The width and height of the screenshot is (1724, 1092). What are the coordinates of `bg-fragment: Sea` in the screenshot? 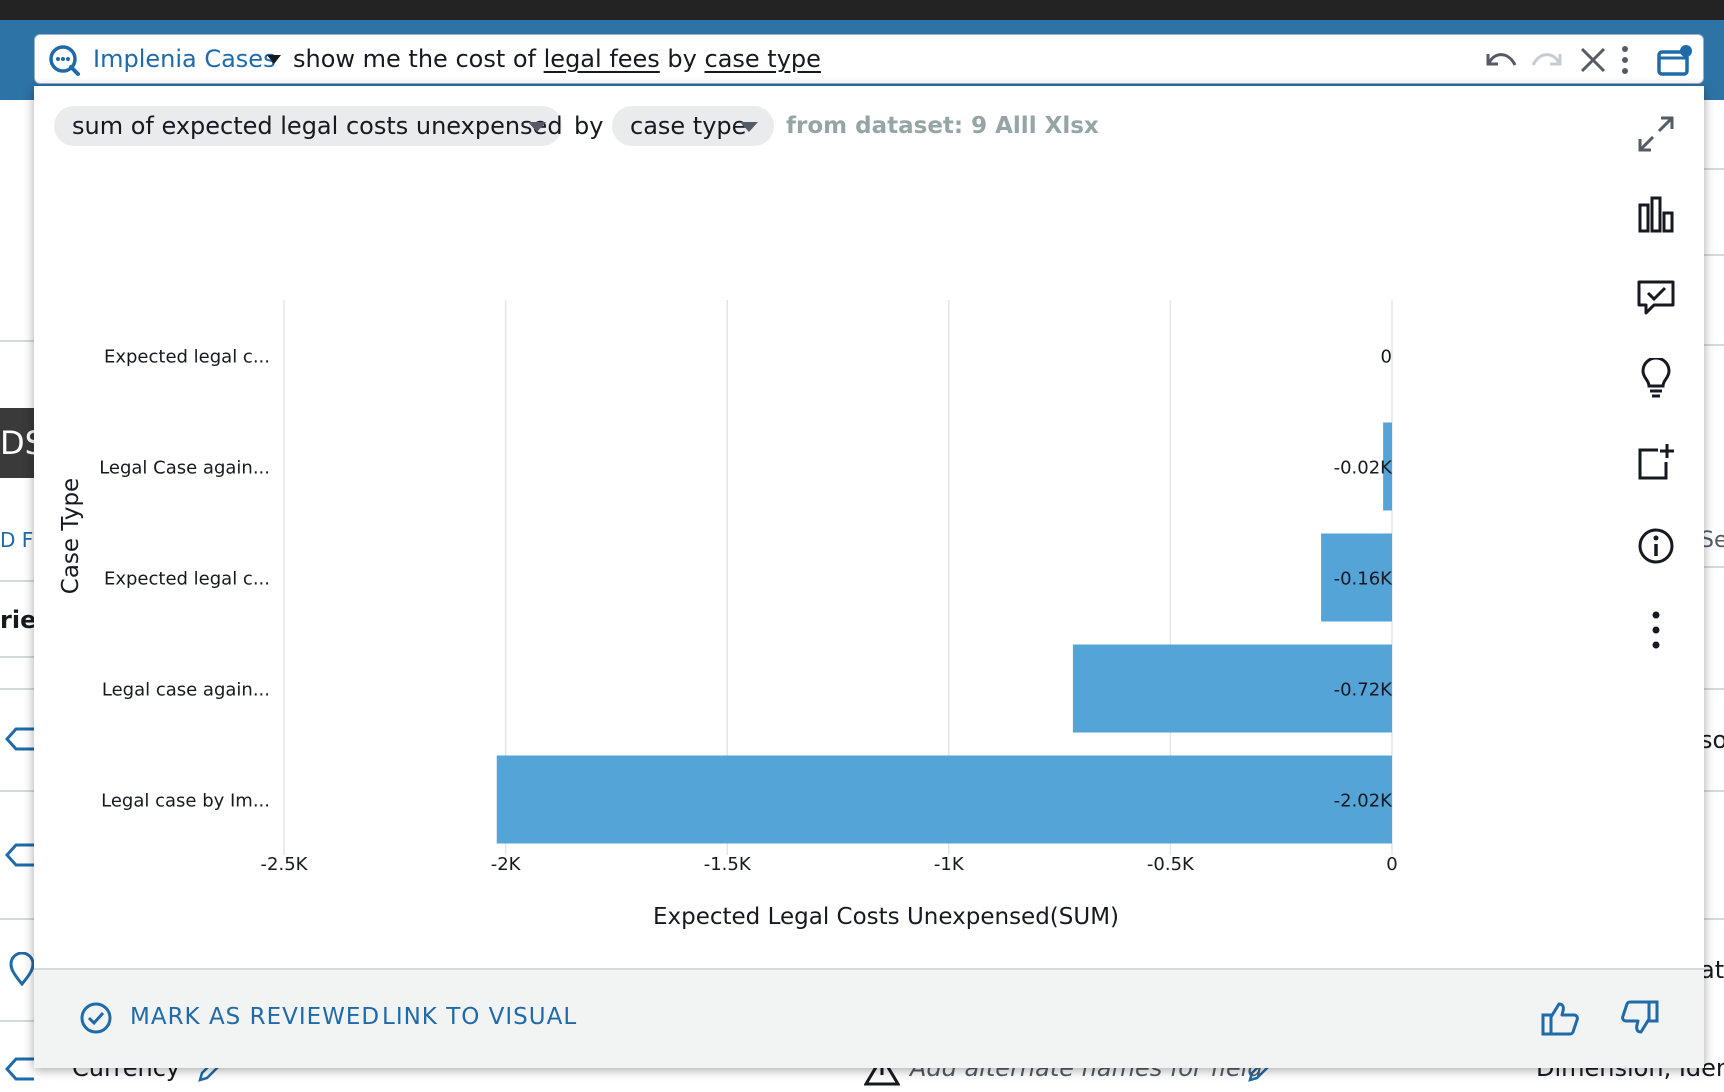 It's located at (1712, 540).